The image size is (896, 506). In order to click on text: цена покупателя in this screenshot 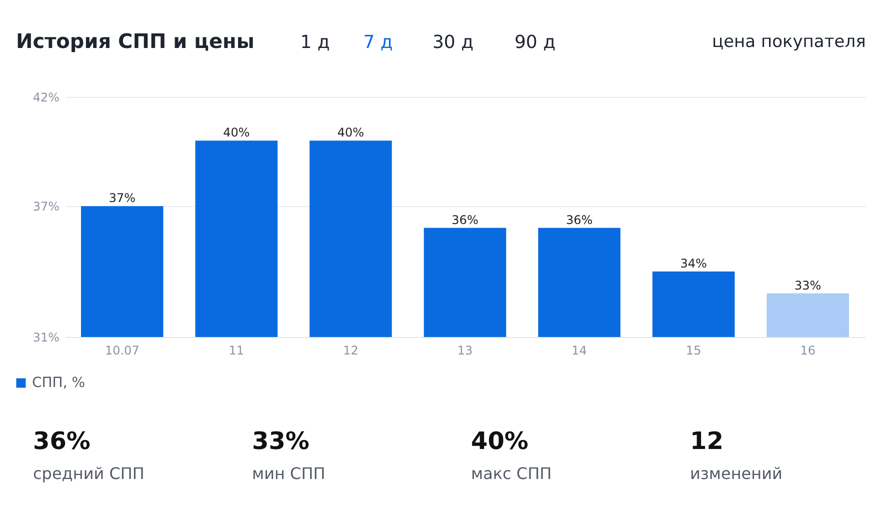, I will do `click(789, 42)`.